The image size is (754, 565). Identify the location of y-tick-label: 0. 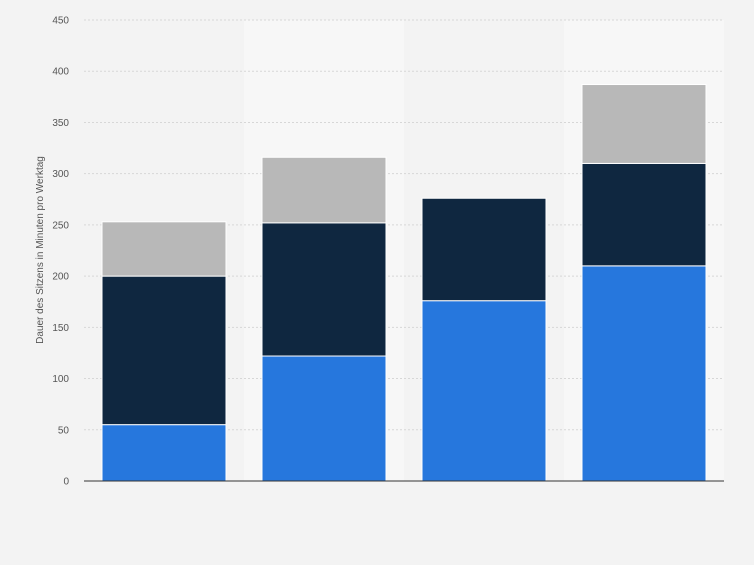
(66, 482).